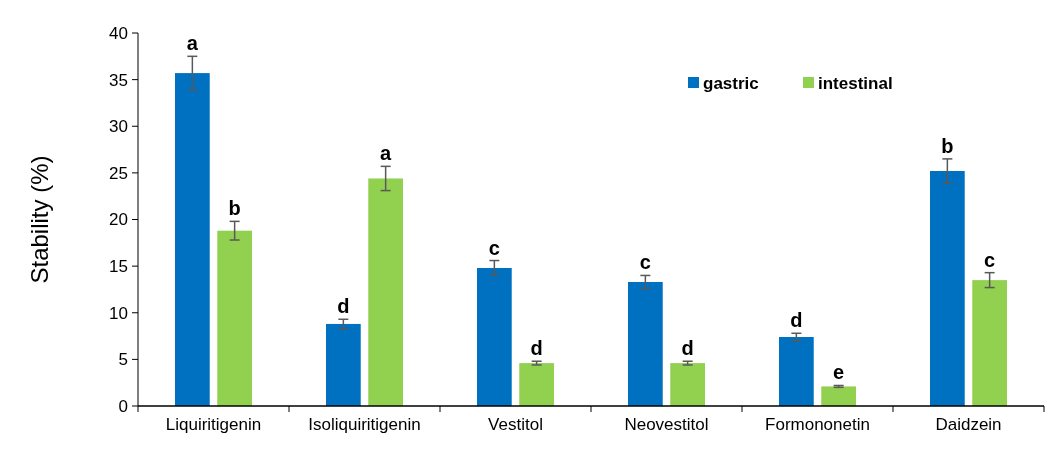  I want to click on x-tick-label: Vestitol, so click(515, 424).